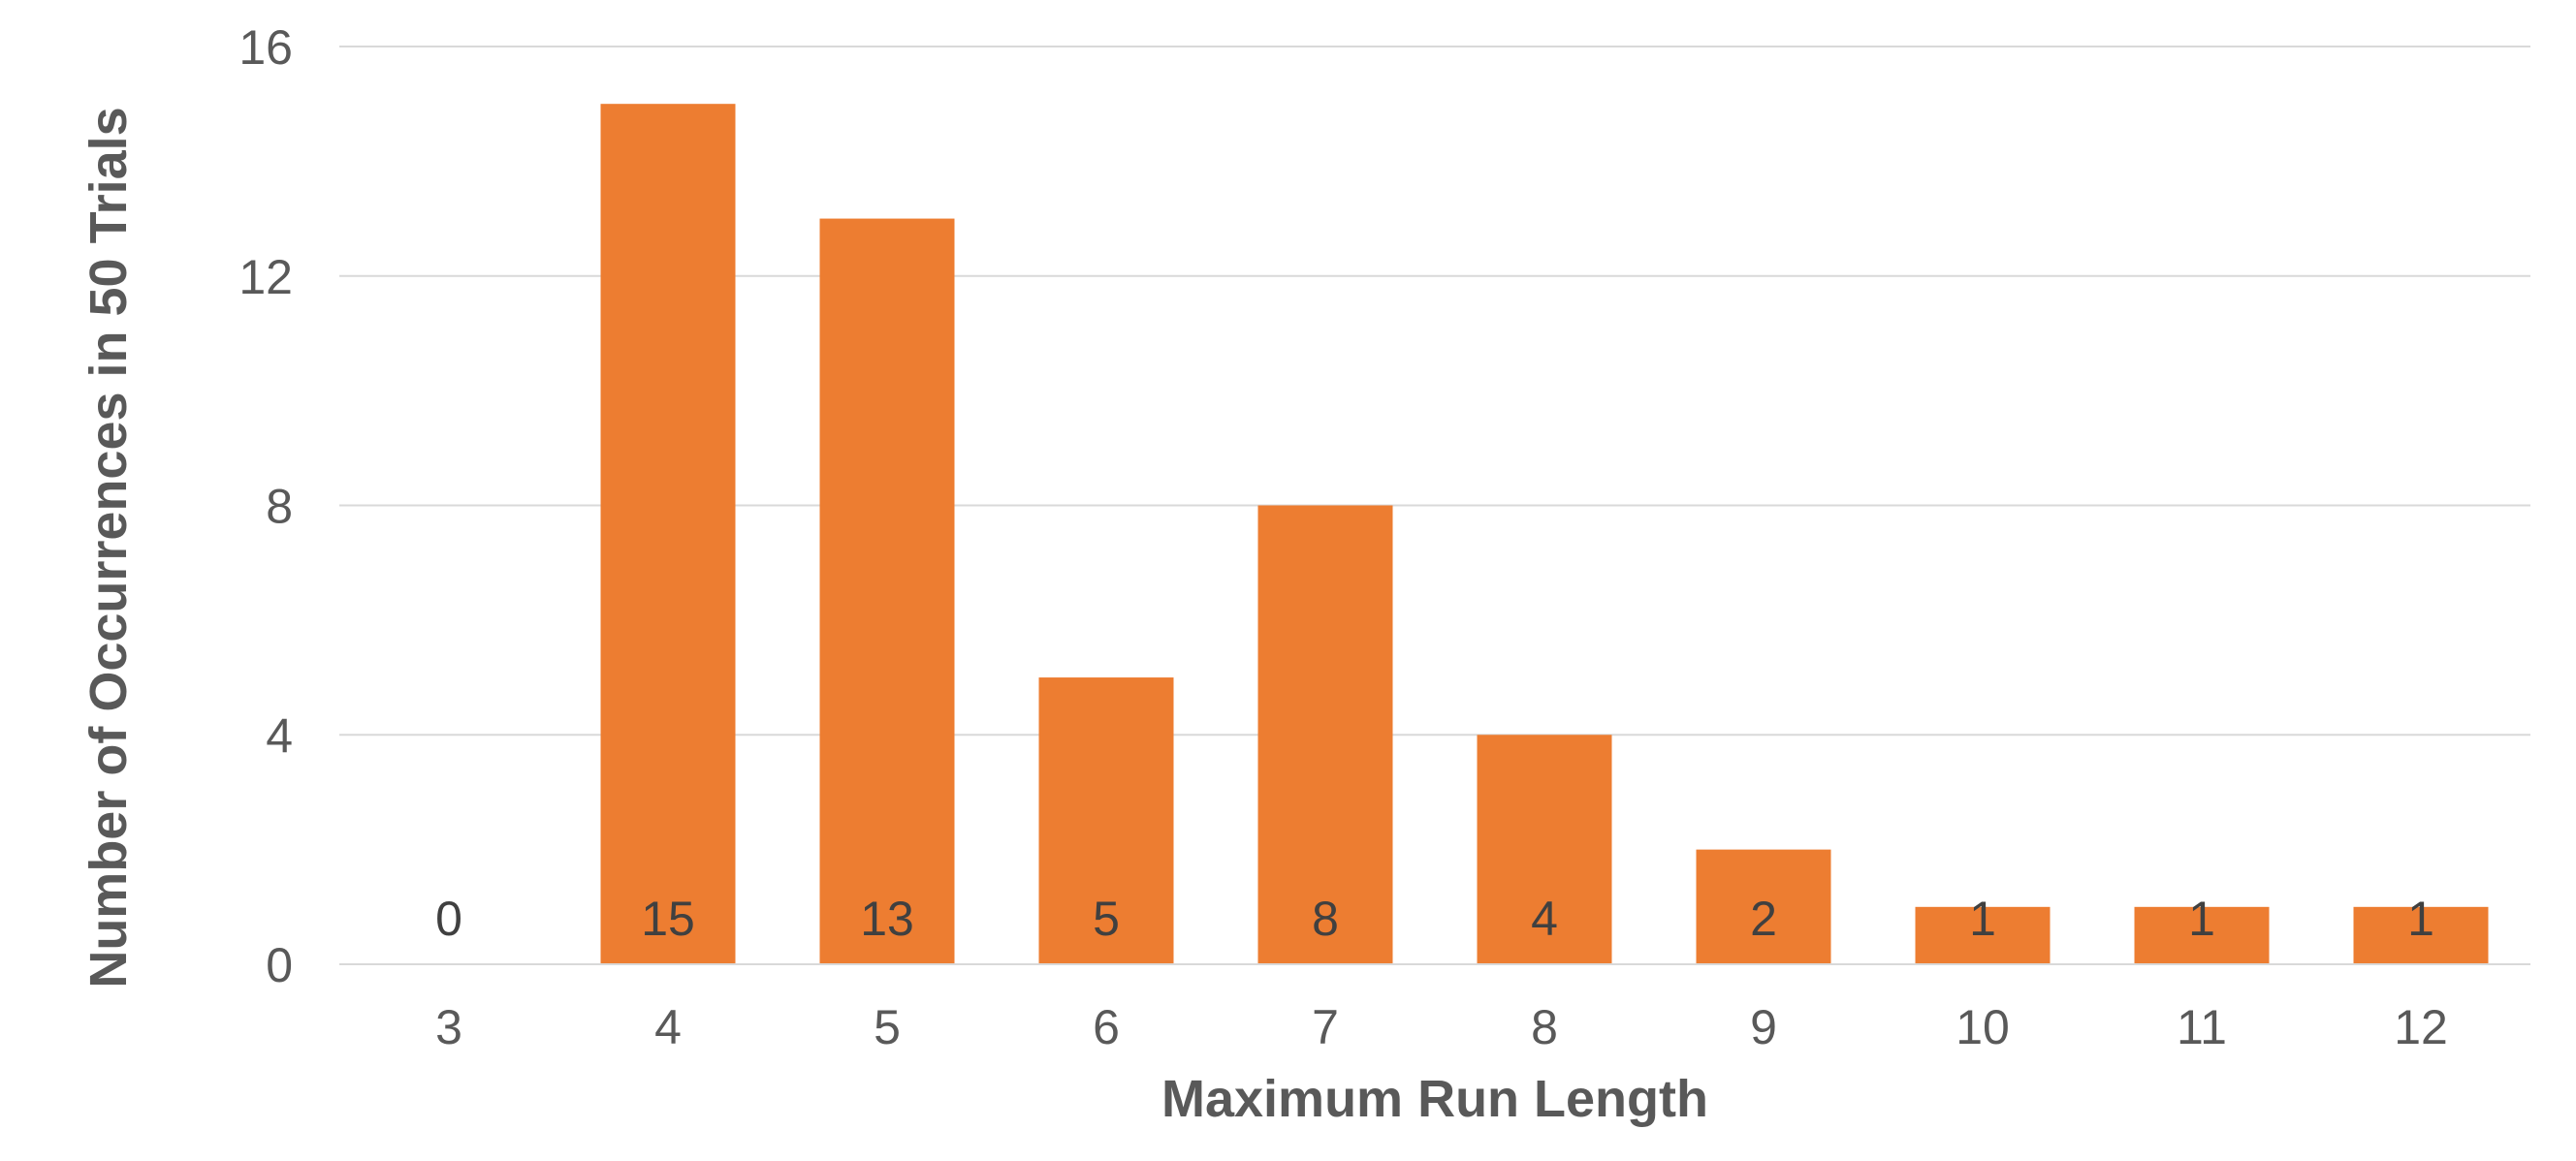 Image resolution: width=2576 pixels, height=1161 pixels. I want to click on x-tick-label: 11, so click(2202, 1027).